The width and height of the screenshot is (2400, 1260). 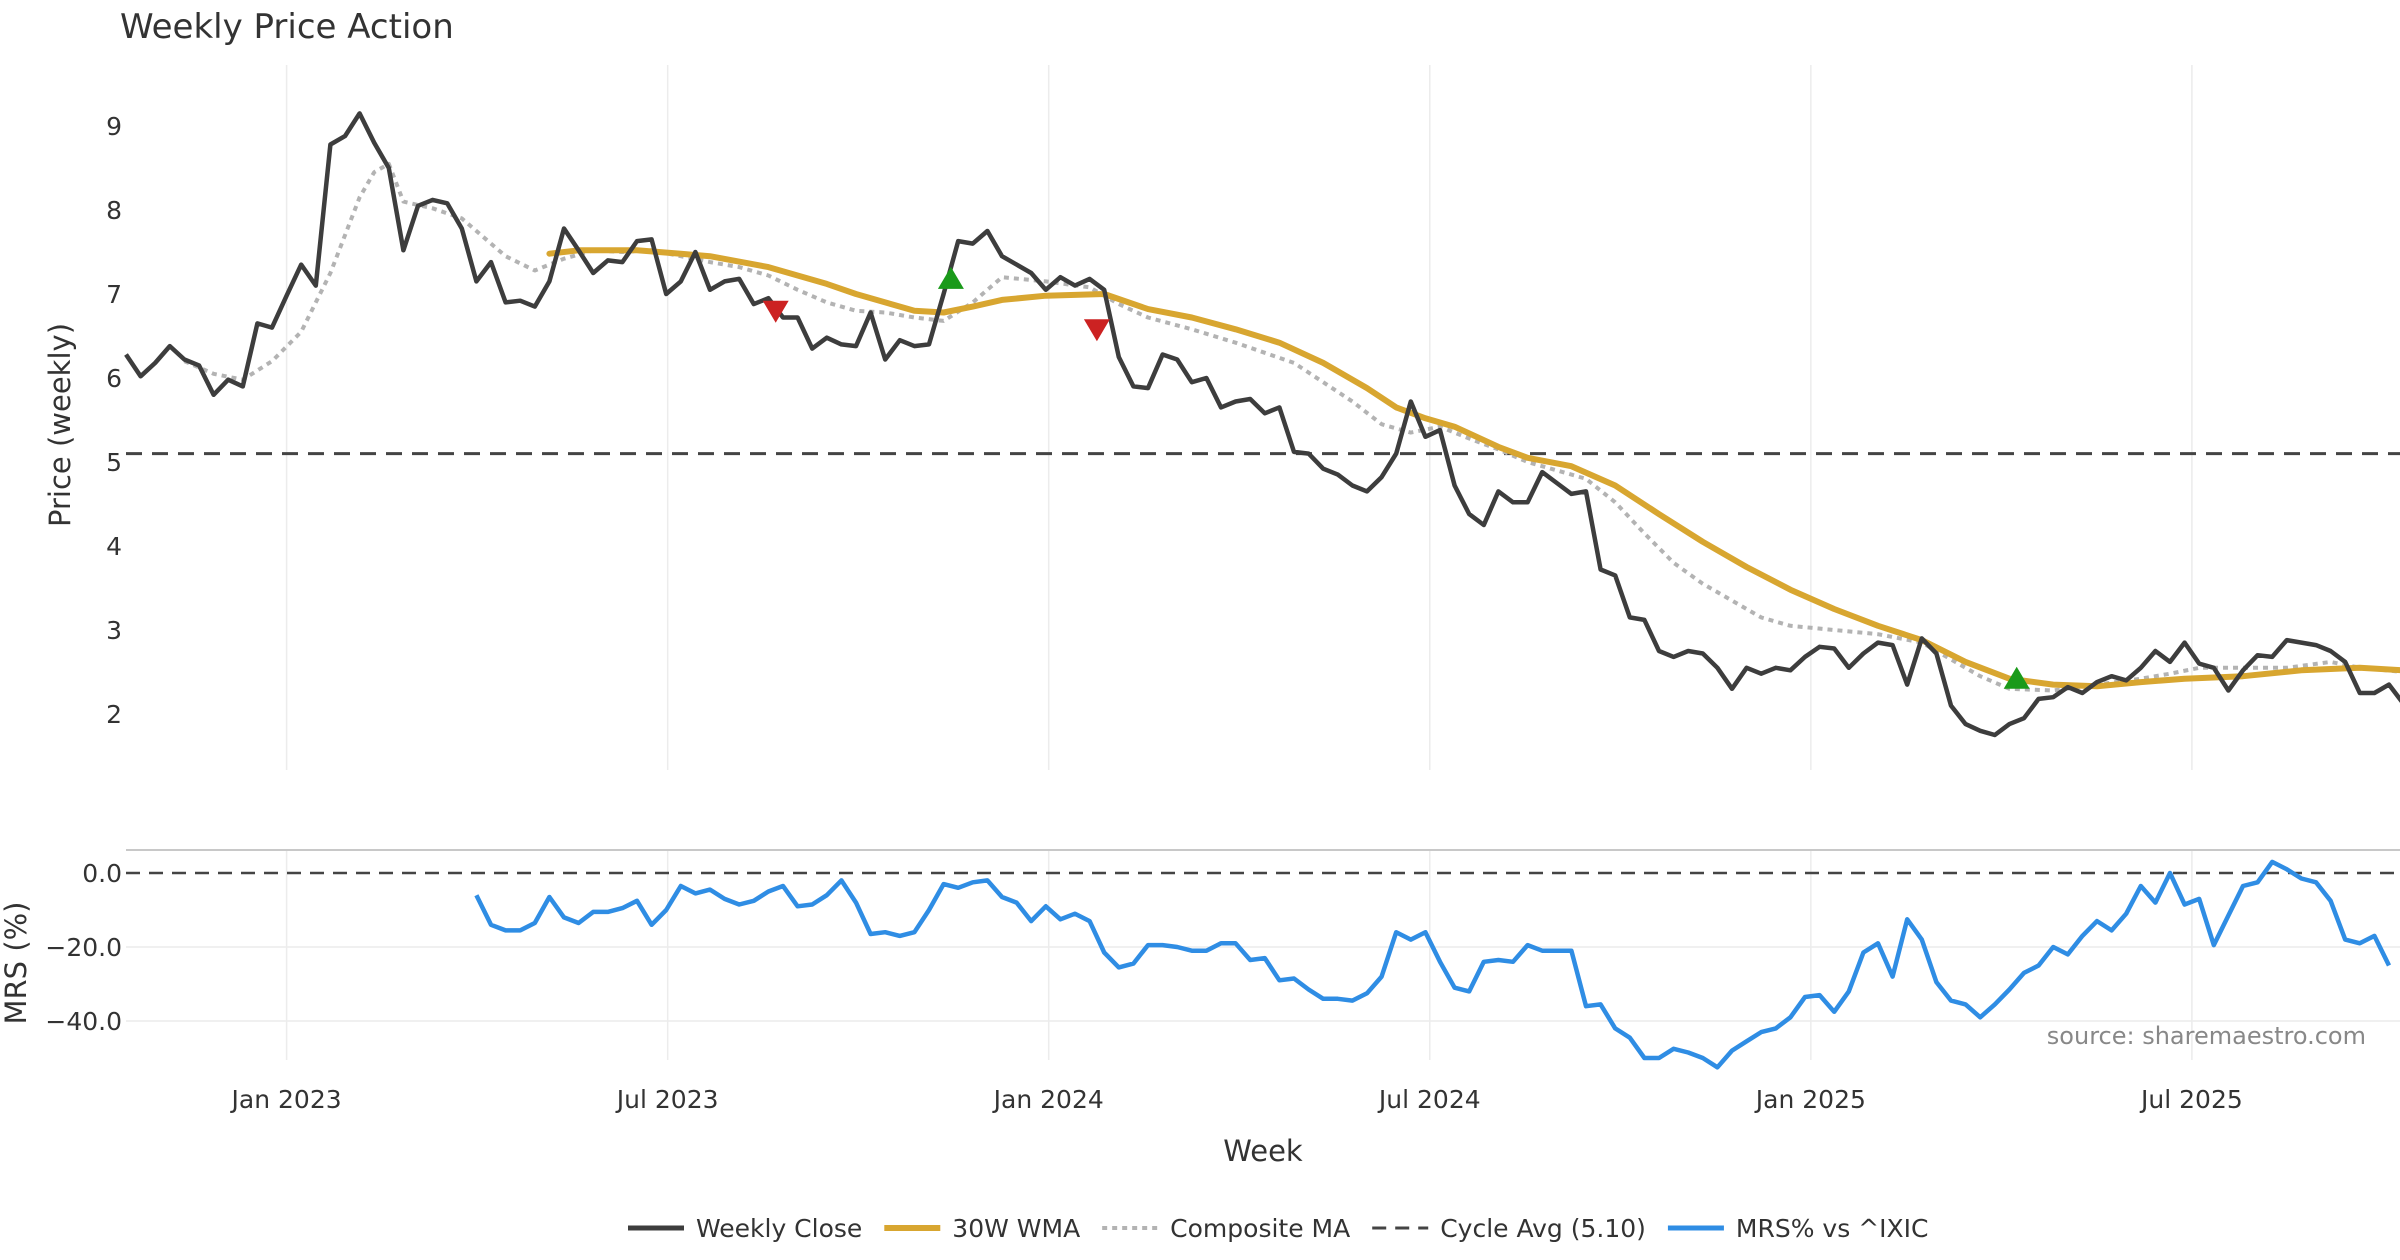 I want to click on price-y-axis-label: Price (weekly), so click(x=60, y=425).